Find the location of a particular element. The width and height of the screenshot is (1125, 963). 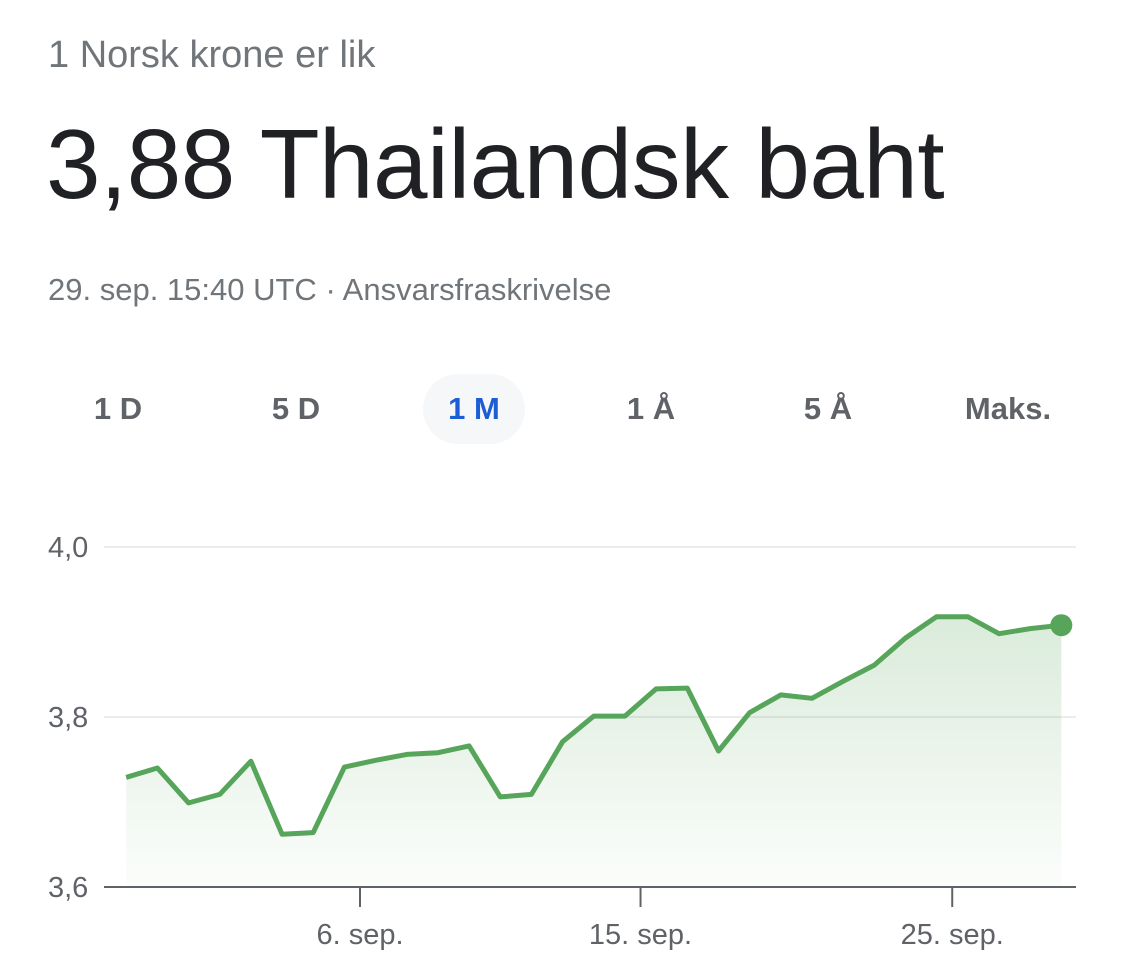

x-tick-label: 25. sep. is located at coordinates (952, 935).